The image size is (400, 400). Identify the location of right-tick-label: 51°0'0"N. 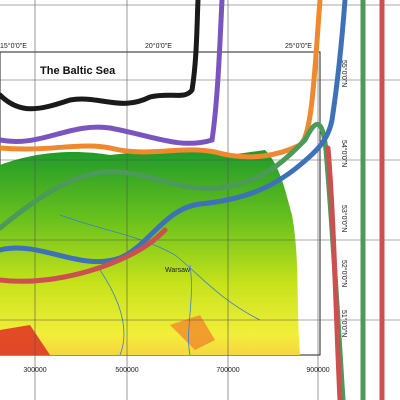
(344, 323).